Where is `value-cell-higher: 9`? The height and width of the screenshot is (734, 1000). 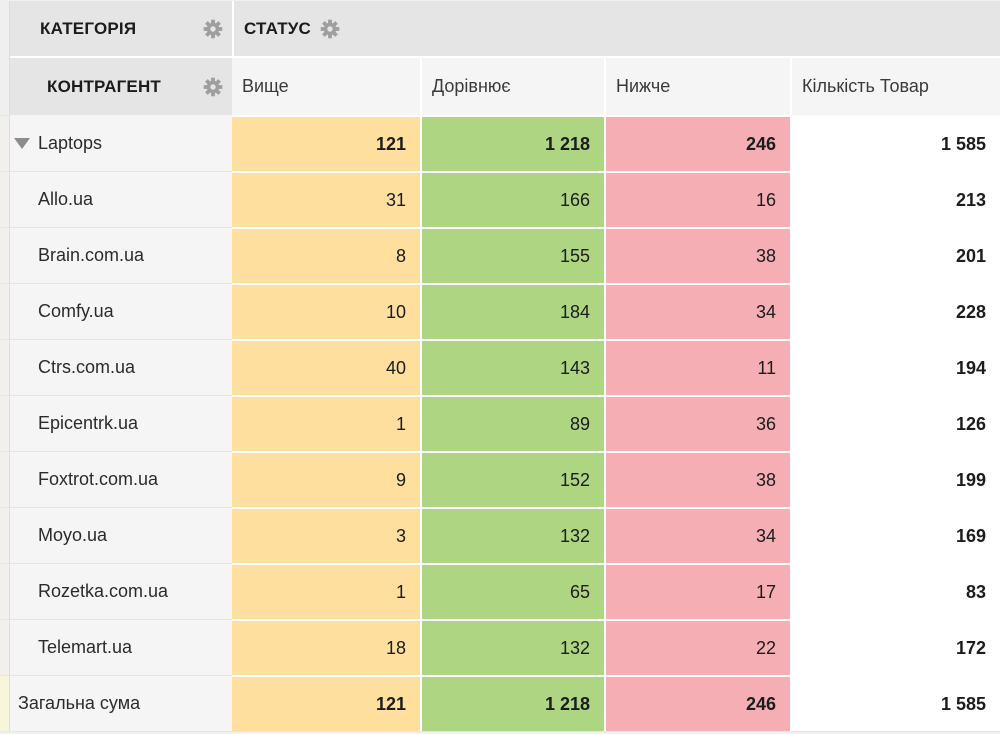 value-cell-higher: 9 is located at coordinates (326, 479).